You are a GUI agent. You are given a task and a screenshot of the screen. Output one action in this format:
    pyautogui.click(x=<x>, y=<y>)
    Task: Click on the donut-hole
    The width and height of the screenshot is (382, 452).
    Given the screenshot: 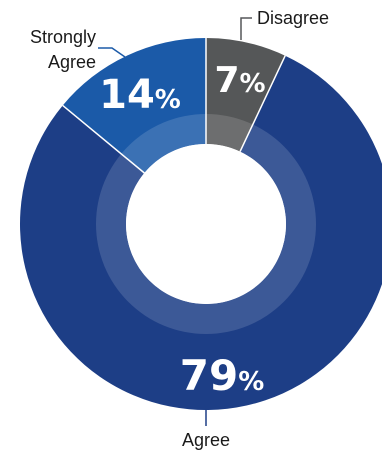 What is the action you would take?
    pyautogui.click(x=206, y=224)
    